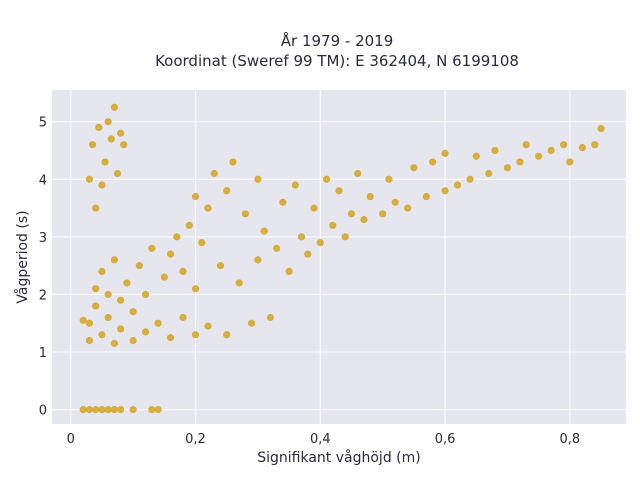 The image size is (640, 480). I want to click on y-tick-label: 2, so click(43, 295).